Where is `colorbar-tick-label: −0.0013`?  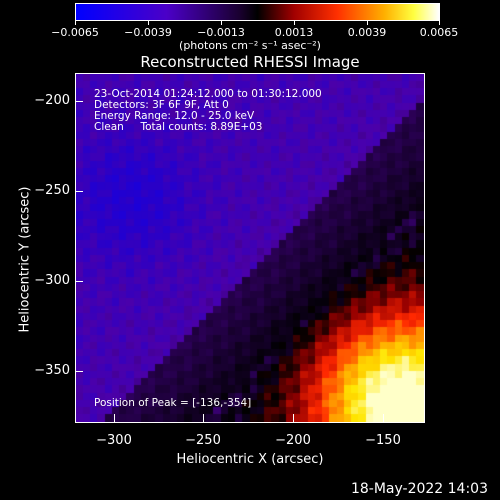
colorbar-tick-label: −0.0013 is located at coordinates (221, 32).